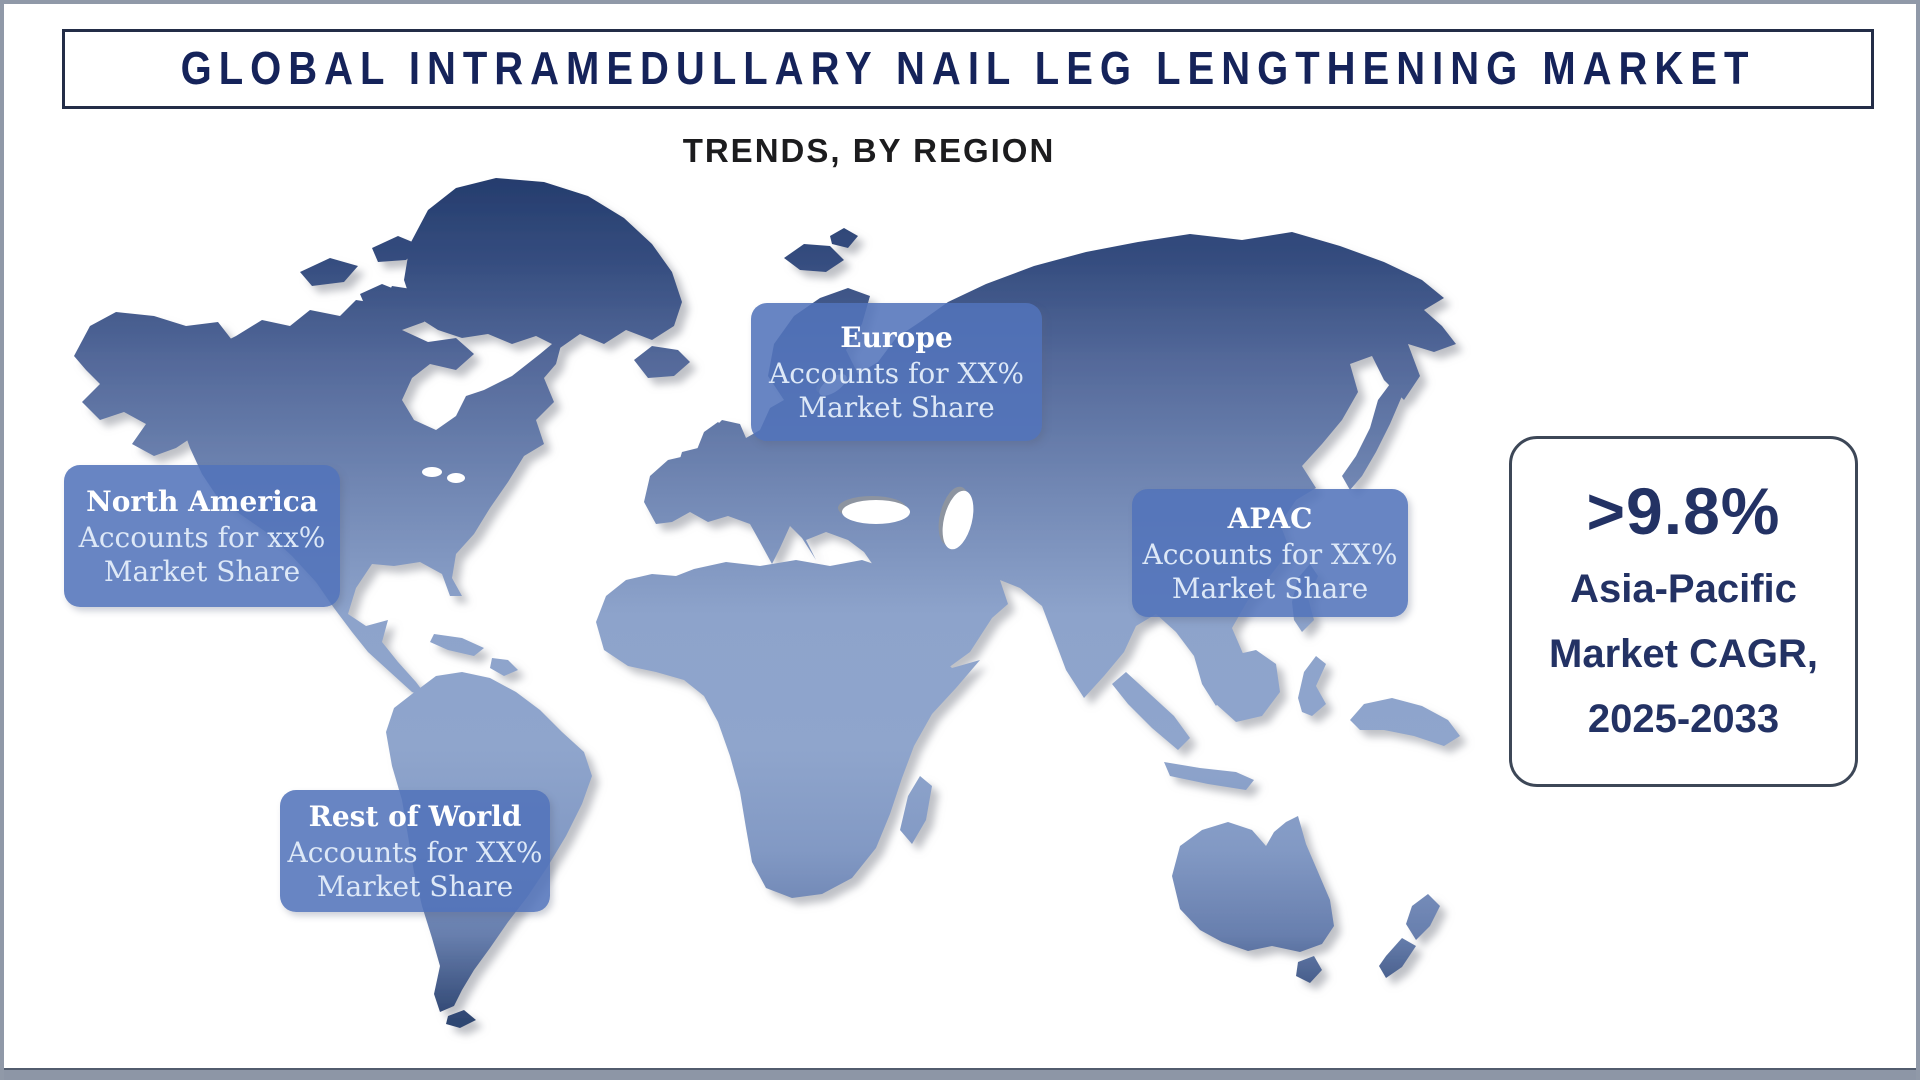  I want to click on callout-europe: Europe Accounts for XX% Market Share, so click(896, 372).